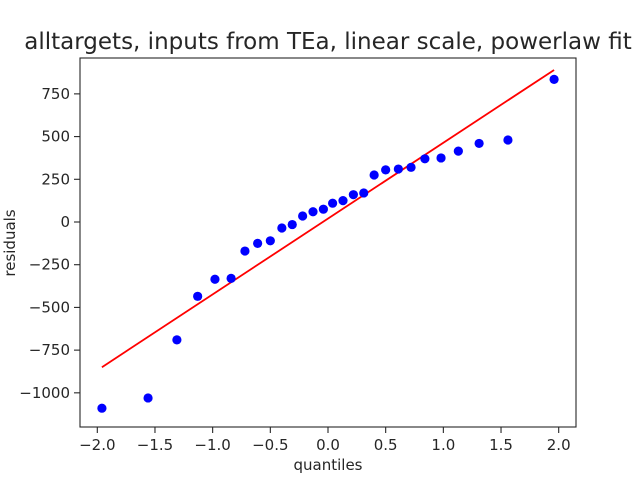  I want to click on y-tick-label: −500, so click(49, 307).